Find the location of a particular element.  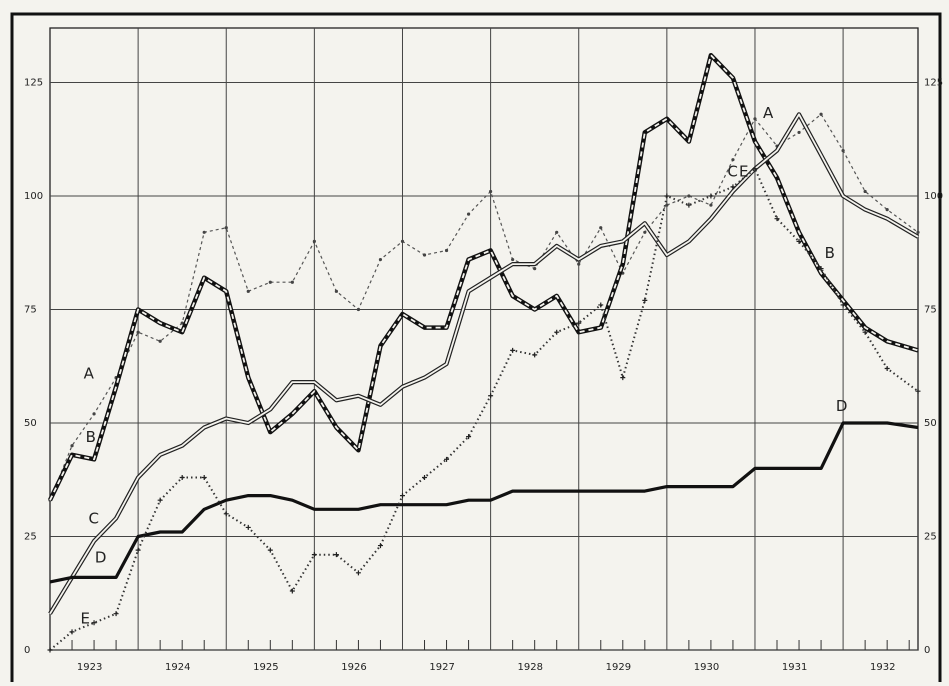

y-tick-label-right-0: 0 is located at coordinates (927, 650).